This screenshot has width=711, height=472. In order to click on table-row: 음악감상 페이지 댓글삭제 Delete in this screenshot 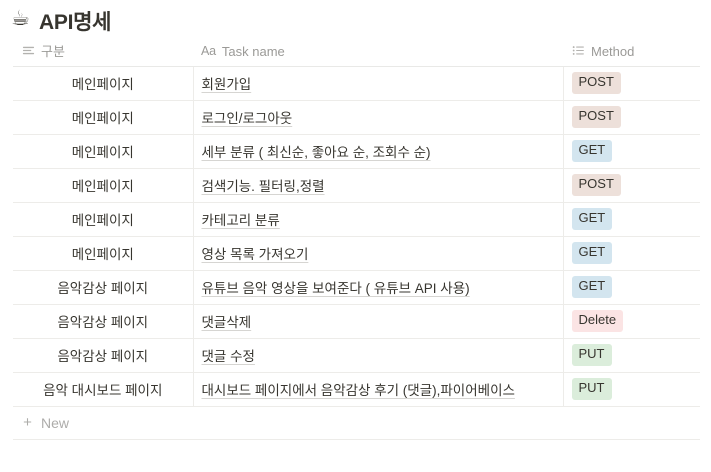, I will do `click(356, 321)`.